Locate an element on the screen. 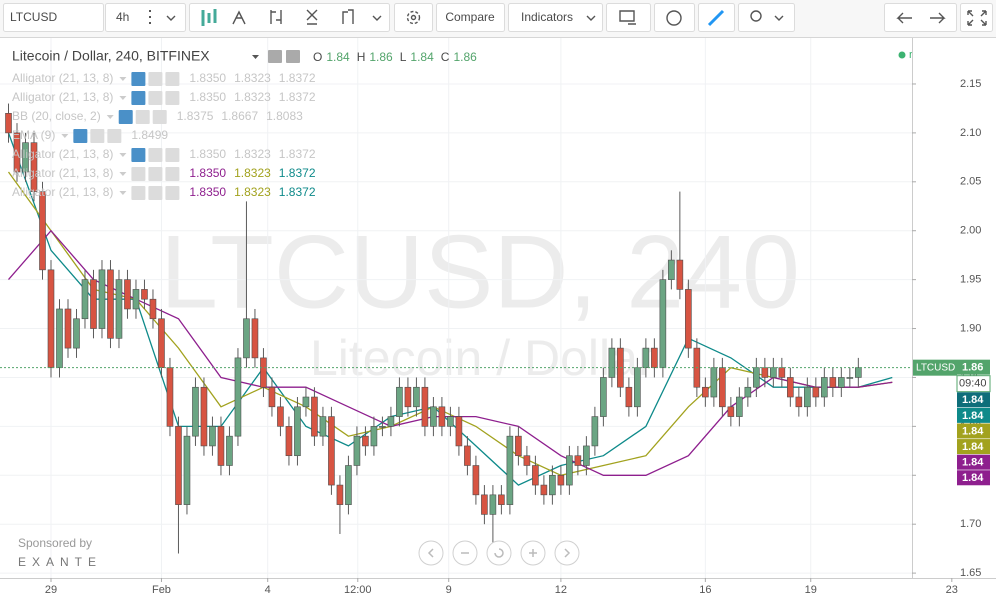 The image size is (996, 602). indicator-name: EMA (9) is located at coordinates (33, 135).